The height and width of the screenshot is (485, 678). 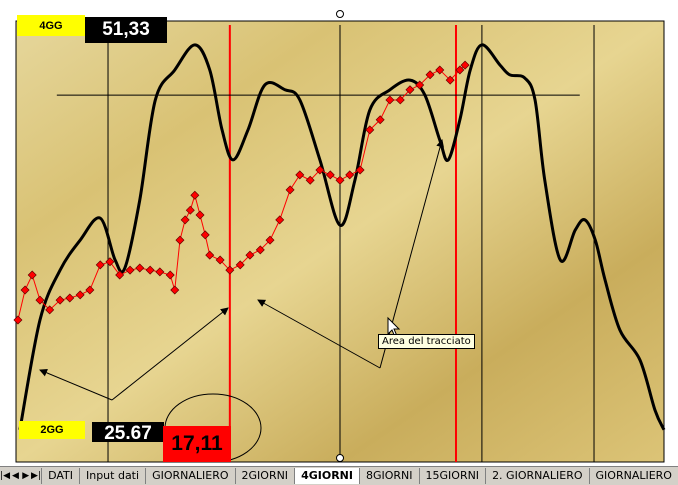 I want to click on top-value: 51,33, so click(x=126, y=30).